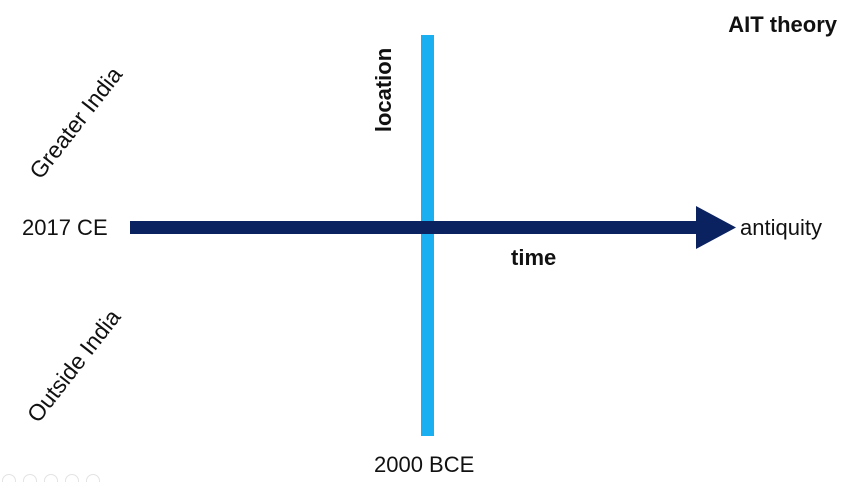  What do you see at coordinates (716, 227) in the screenshot?
I see `time-axis-arrowhead` at bounding box center [716, 227].